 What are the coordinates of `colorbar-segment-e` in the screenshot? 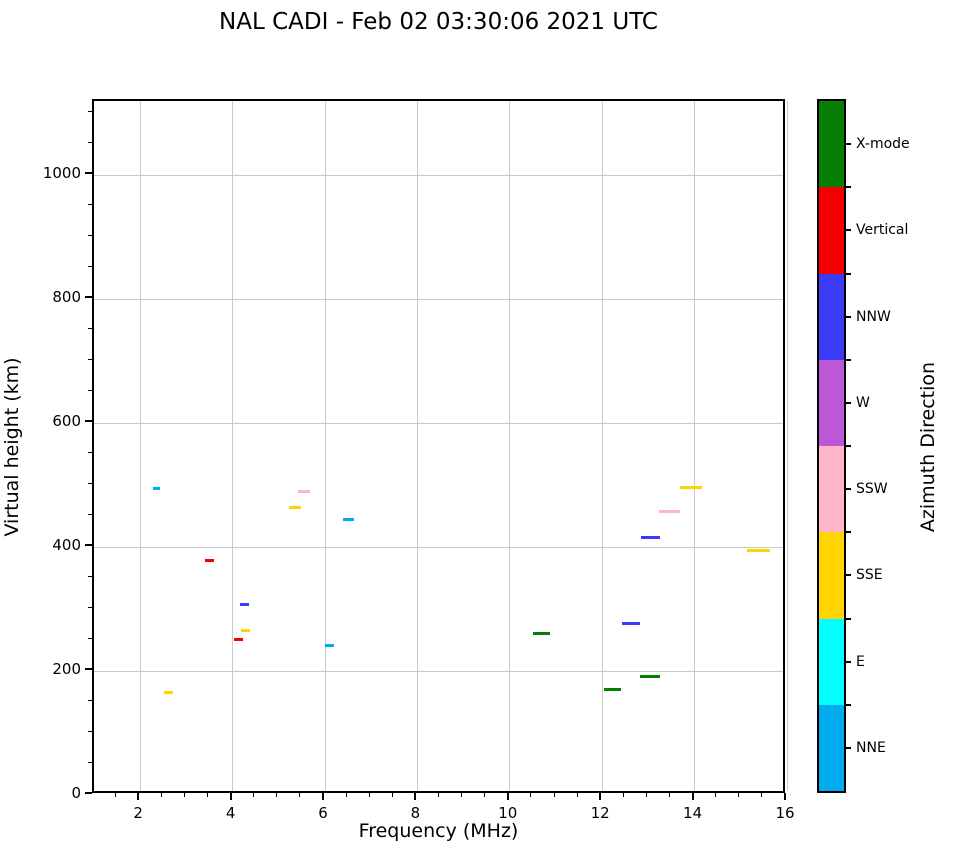 It's located at (831, 661).